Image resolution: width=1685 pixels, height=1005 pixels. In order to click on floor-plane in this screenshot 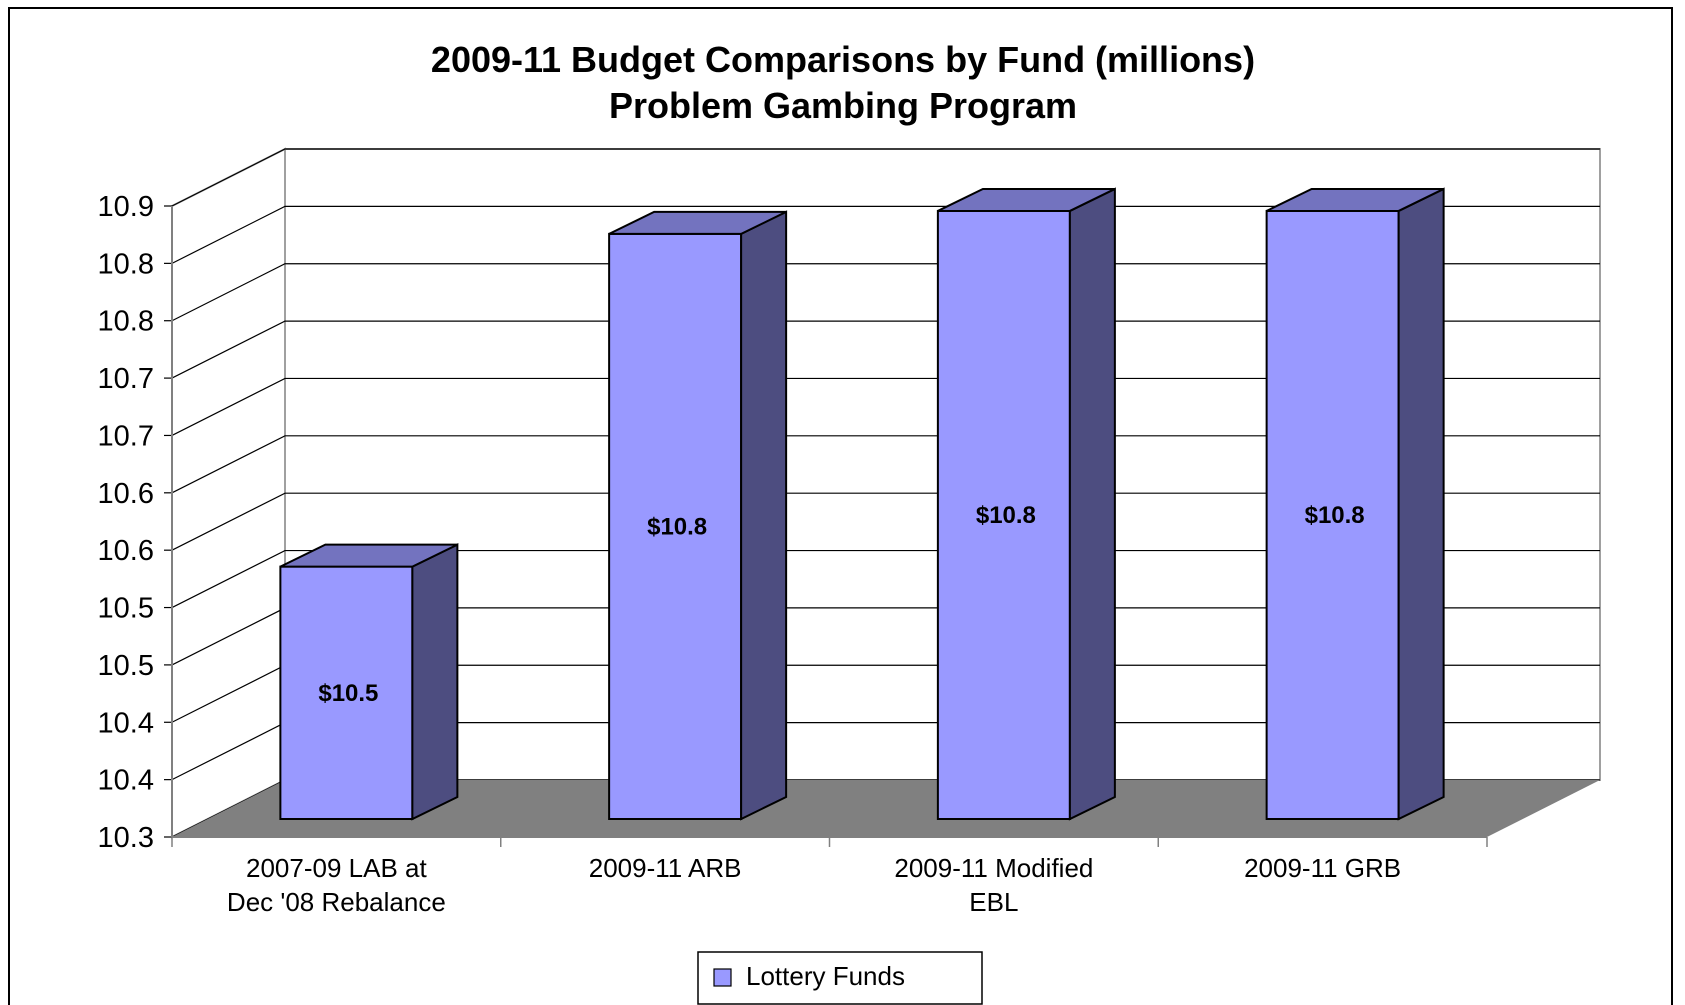, I will do `click(886, 808)`.